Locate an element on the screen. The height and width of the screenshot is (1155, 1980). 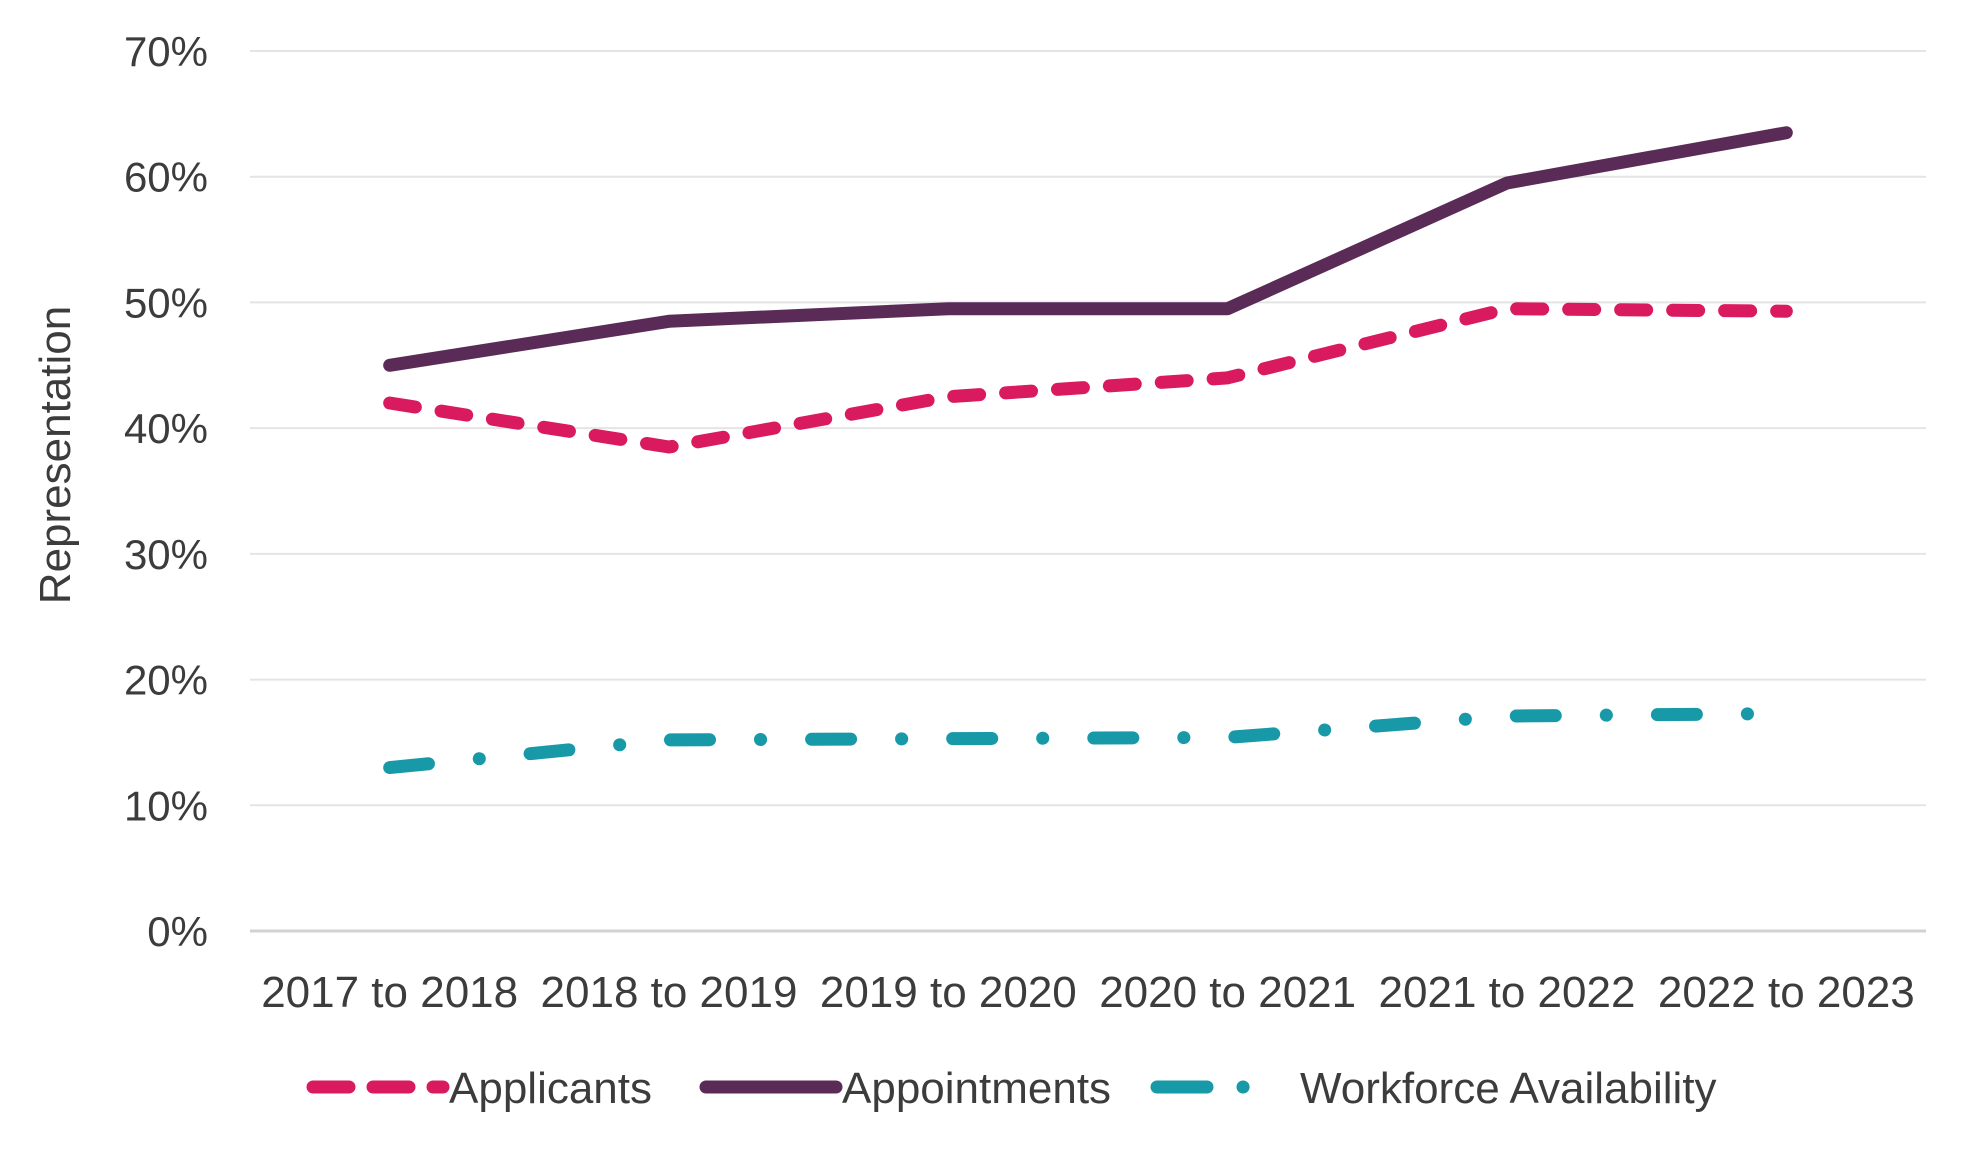
x-category-label: 2020 to 2021 is located at coordinates (1227, 992).